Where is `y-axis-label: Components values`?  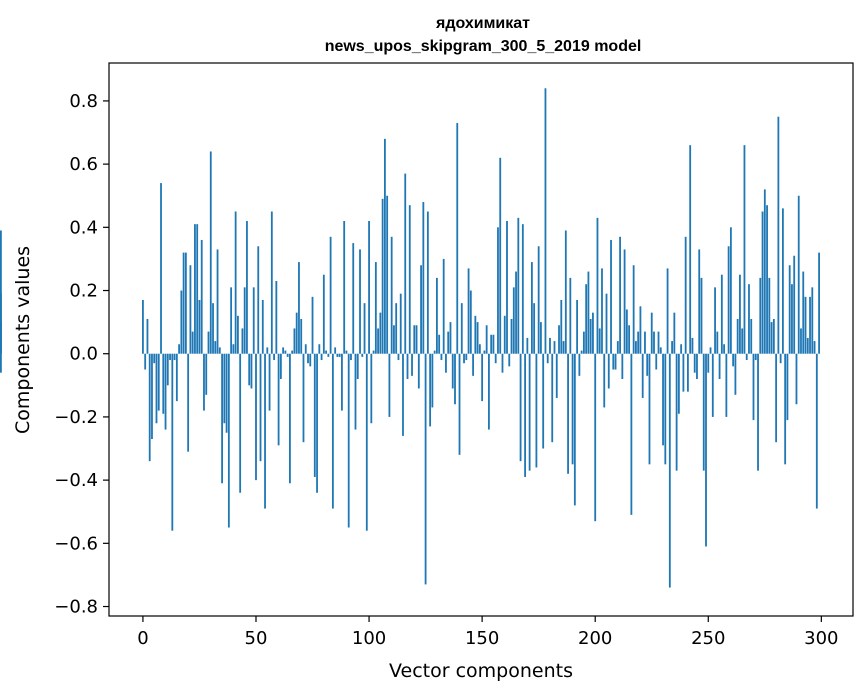 y-axis-label: Components values is located at coordinates (23, 340).